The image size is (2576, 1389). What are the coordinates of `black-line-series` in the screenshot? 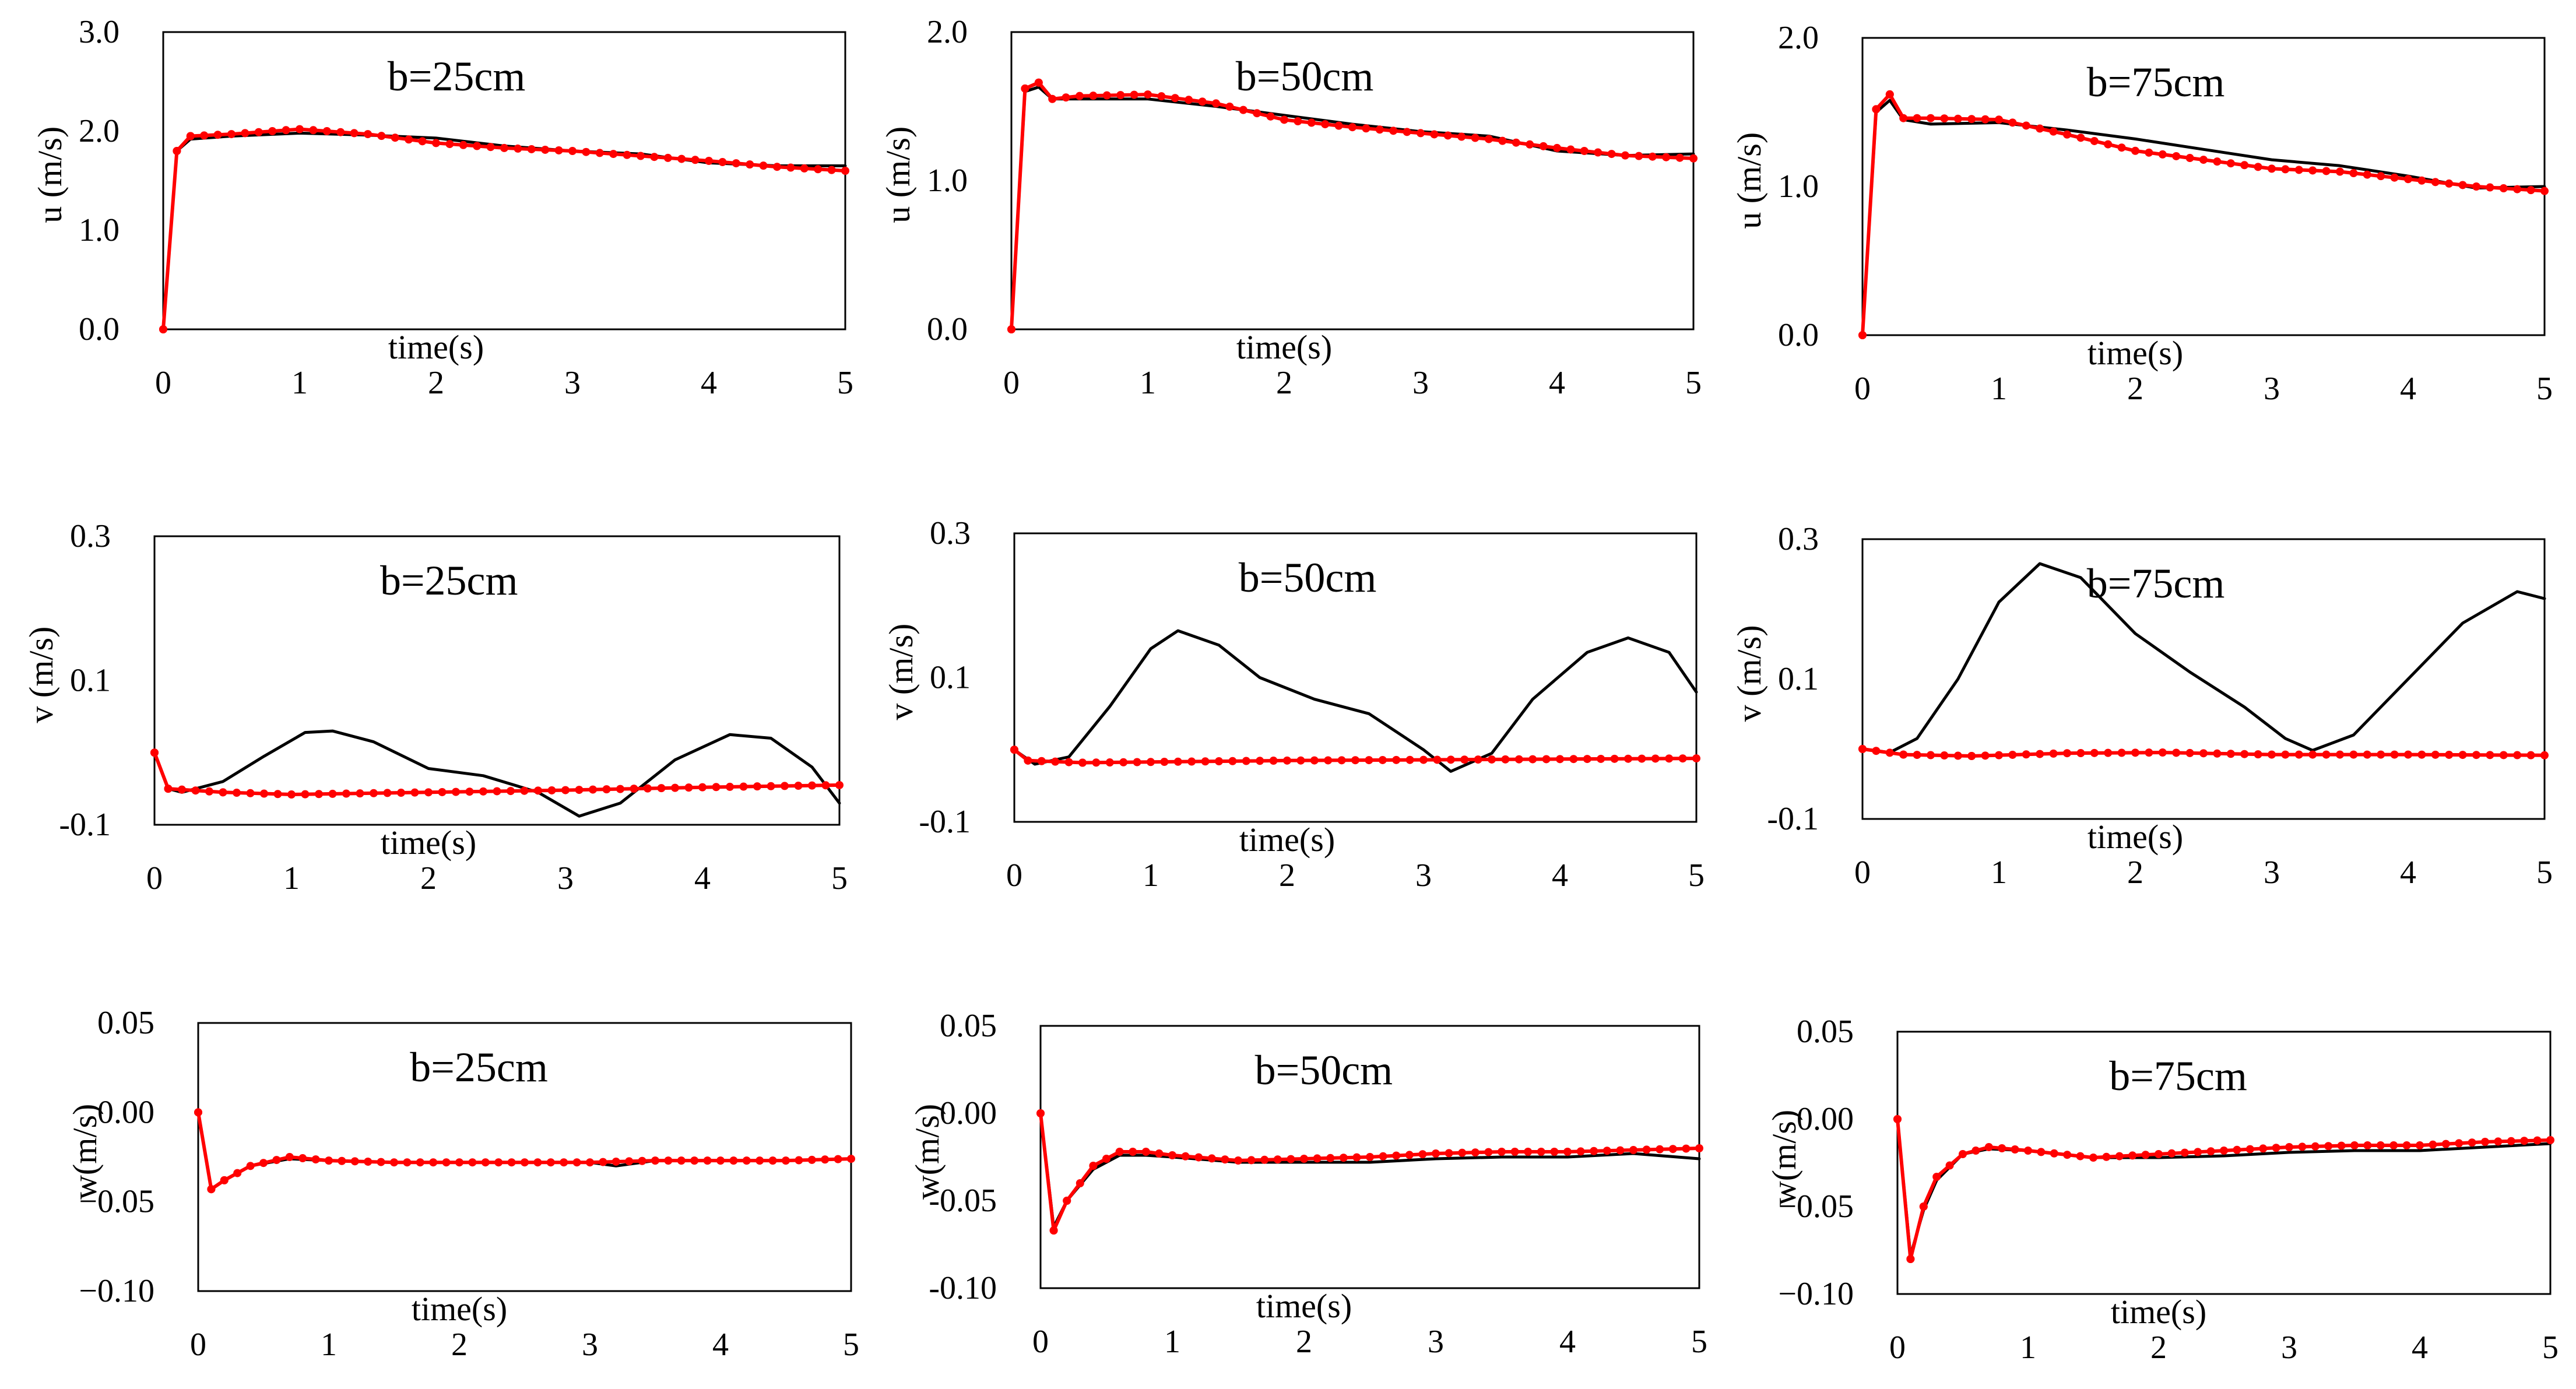 It's located at (524, 1151).